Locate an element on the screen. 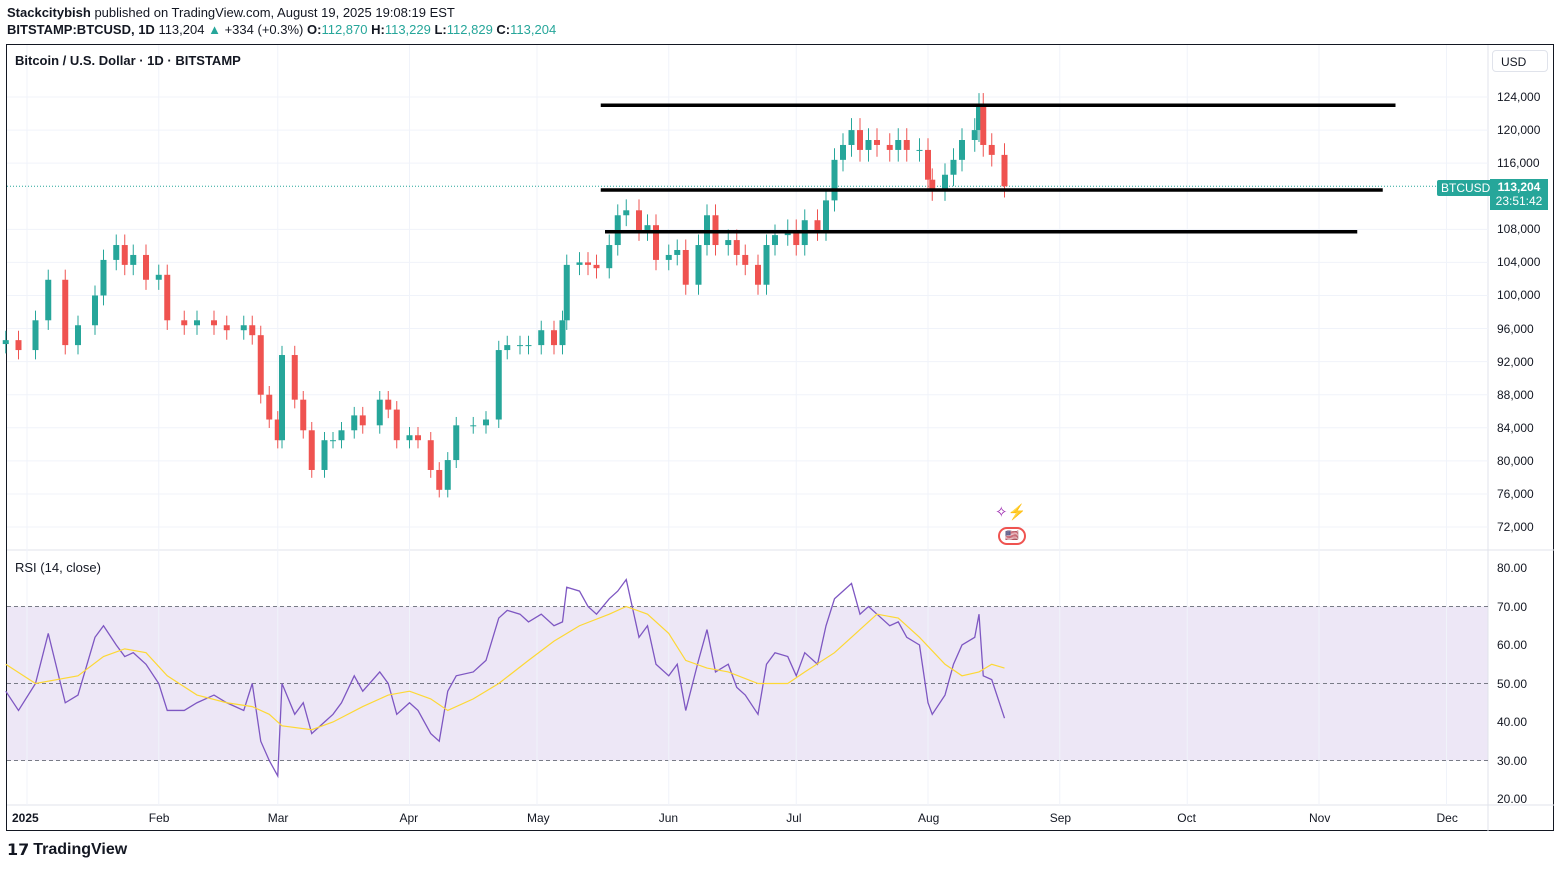 This screenshot has height=869, width=1561. lightning-event-icon: ✧⚡ is located at coordinates (1011, 512).